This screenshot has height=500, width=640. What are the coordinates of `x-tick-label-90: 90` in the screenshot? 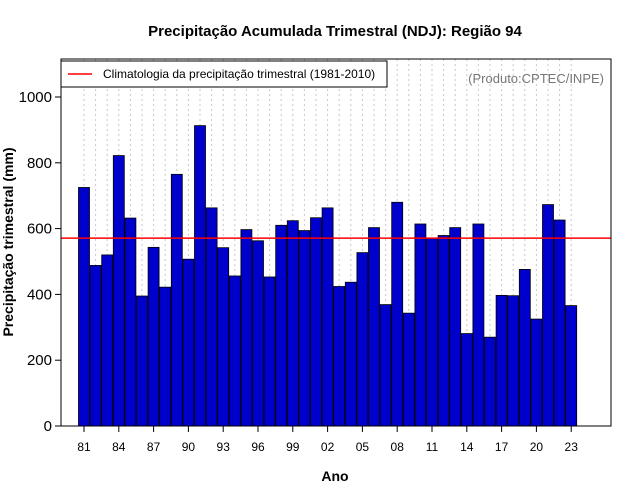 It's located at (189, 447).